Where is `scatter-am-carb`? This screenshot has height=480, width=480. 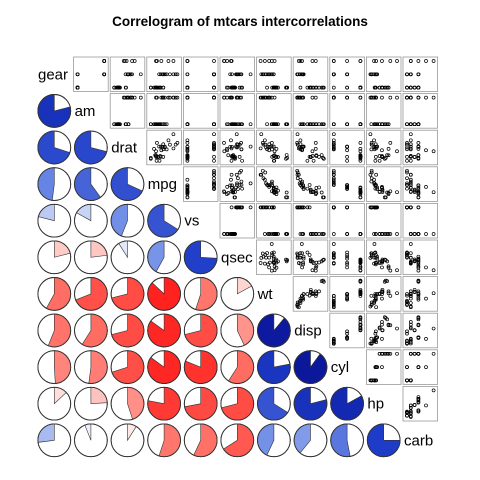
scatter-am-carb is located at coordinates (420, 111).